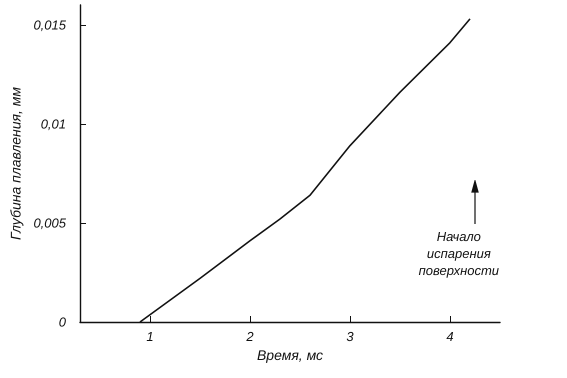 Image resolution: width=567 pixels, height=378 pixels. Describe the element at coordinates (450, 336) in the screenshot. I see `x-tick-label: 4` at that location.